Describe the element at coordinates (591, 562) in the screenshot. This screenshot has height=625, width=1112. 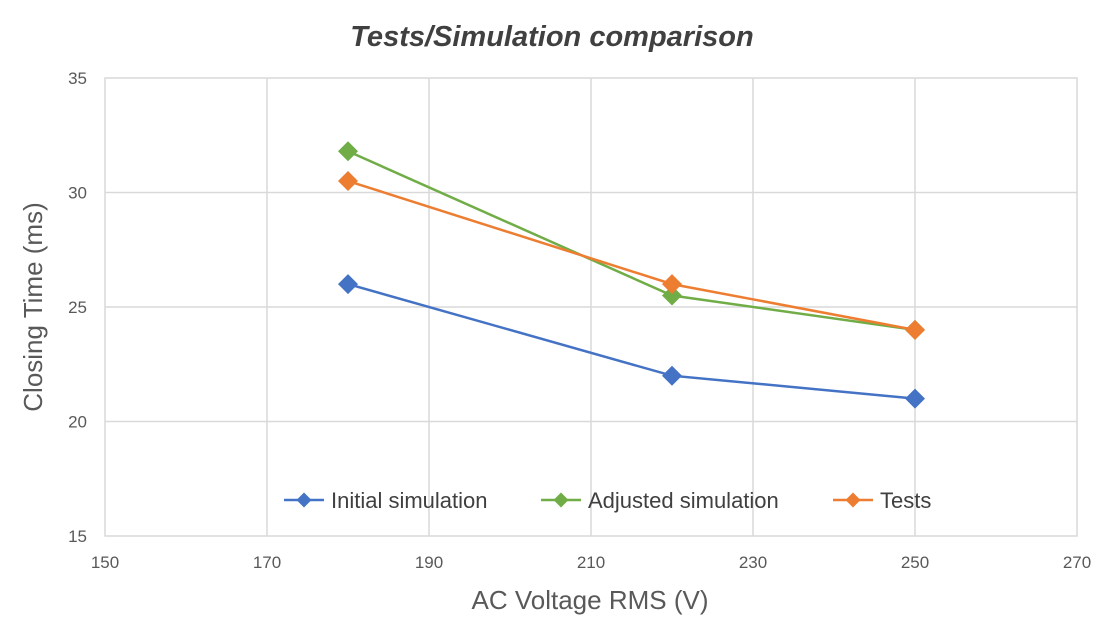
I see `x-tick-label: 210` at that location.